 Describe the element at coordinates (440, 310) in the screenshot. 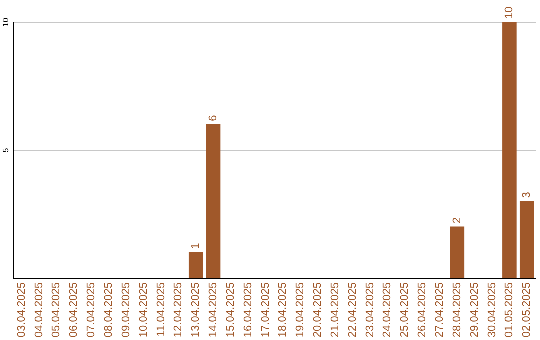

I see `x-tick-label: 27.04.2025` at that location.